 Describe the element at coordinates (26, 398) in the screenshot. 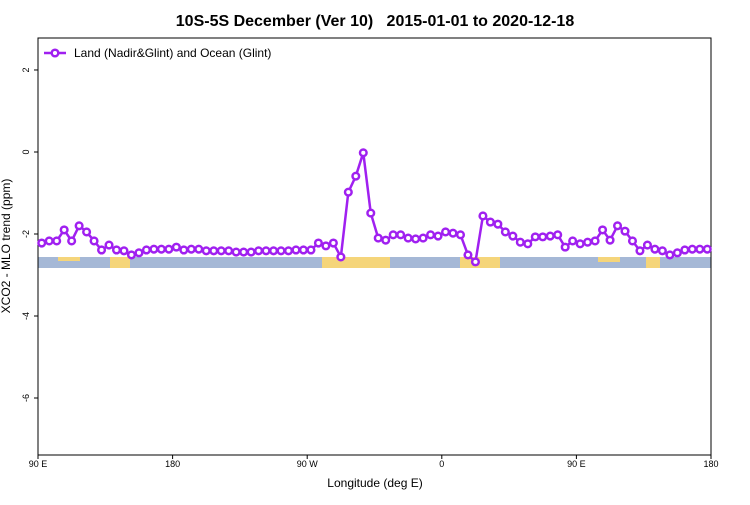

I see `y-tick-label: -6` at that location.